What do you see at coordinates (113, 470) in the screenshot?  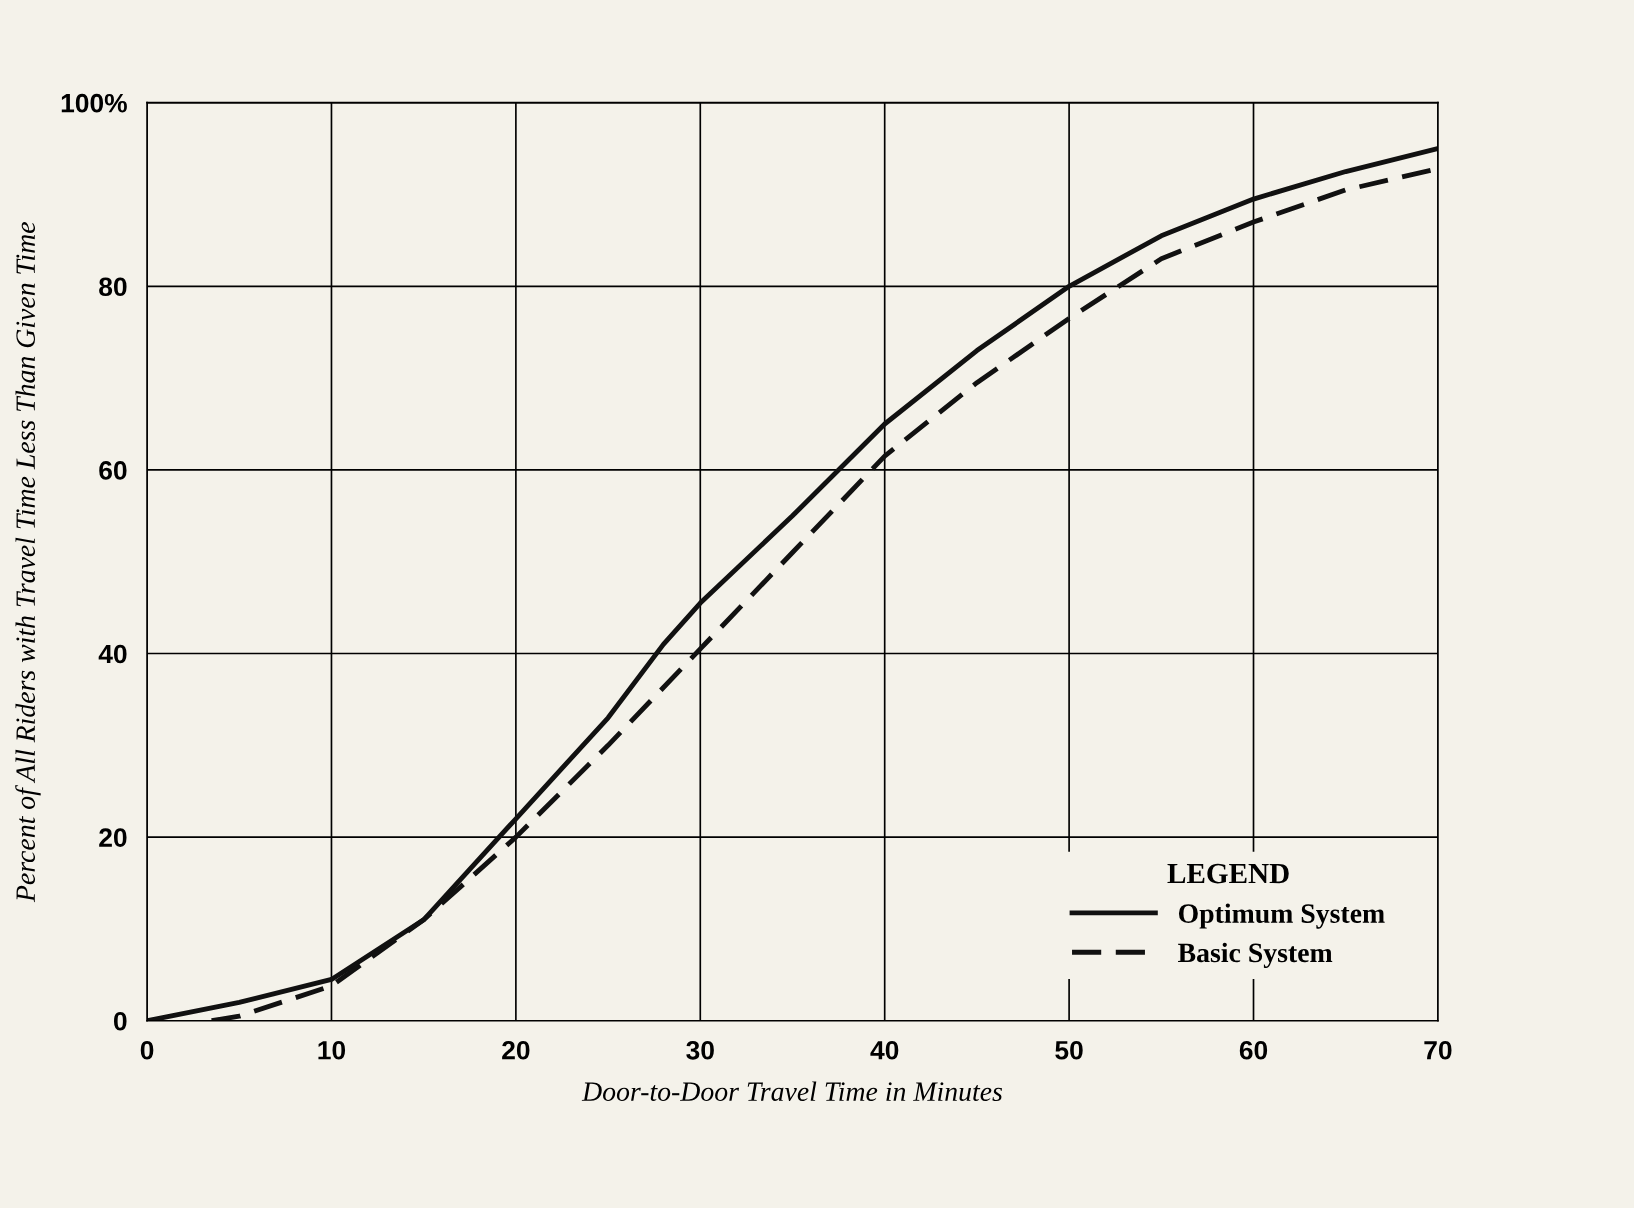 I see `y-tick-label: 60` at bounding box center [113, 470].